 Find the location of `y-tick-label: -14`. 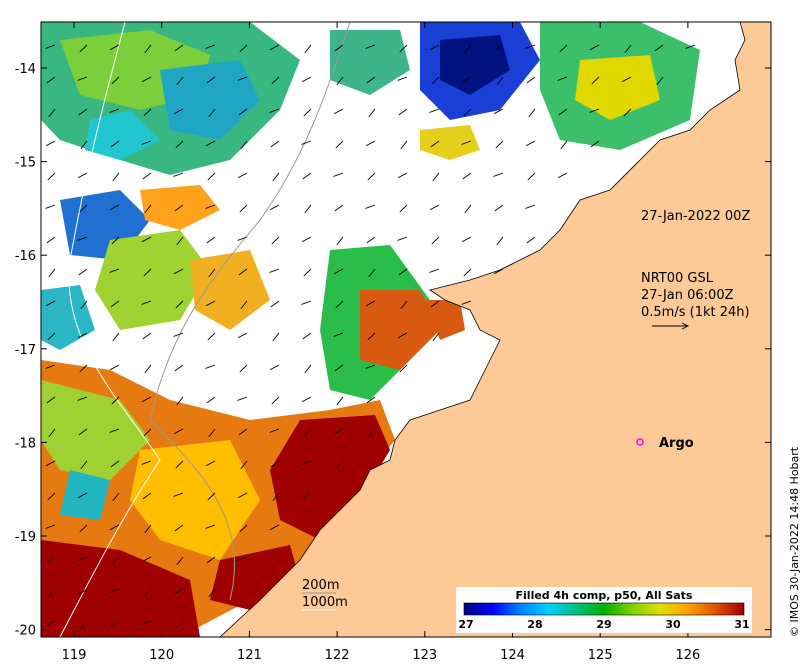

y-tick-label: -14 is located at coordinates (25, 69).